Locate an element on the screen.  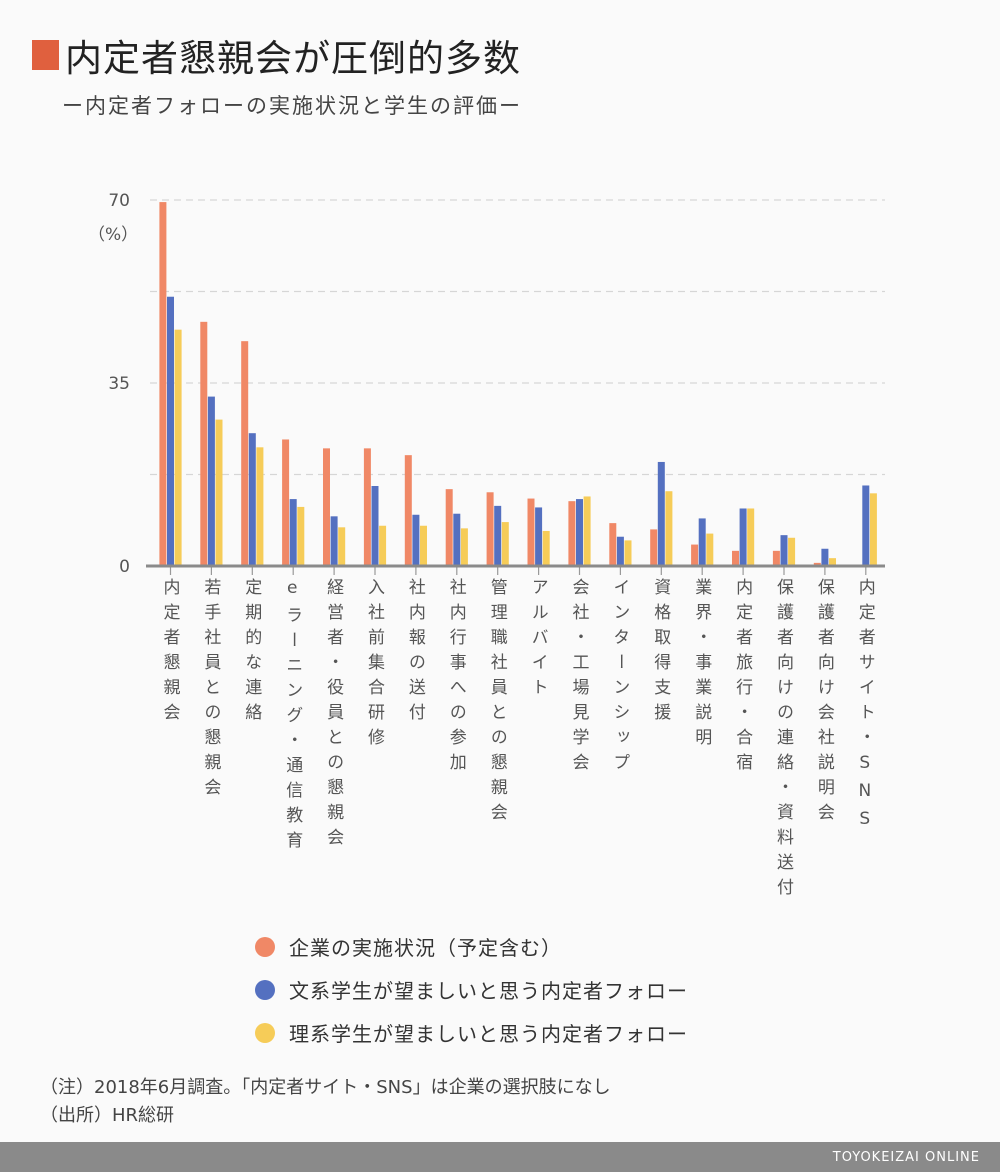
category-label: 会社・工場見学会 is located at coordinates (578, 678).